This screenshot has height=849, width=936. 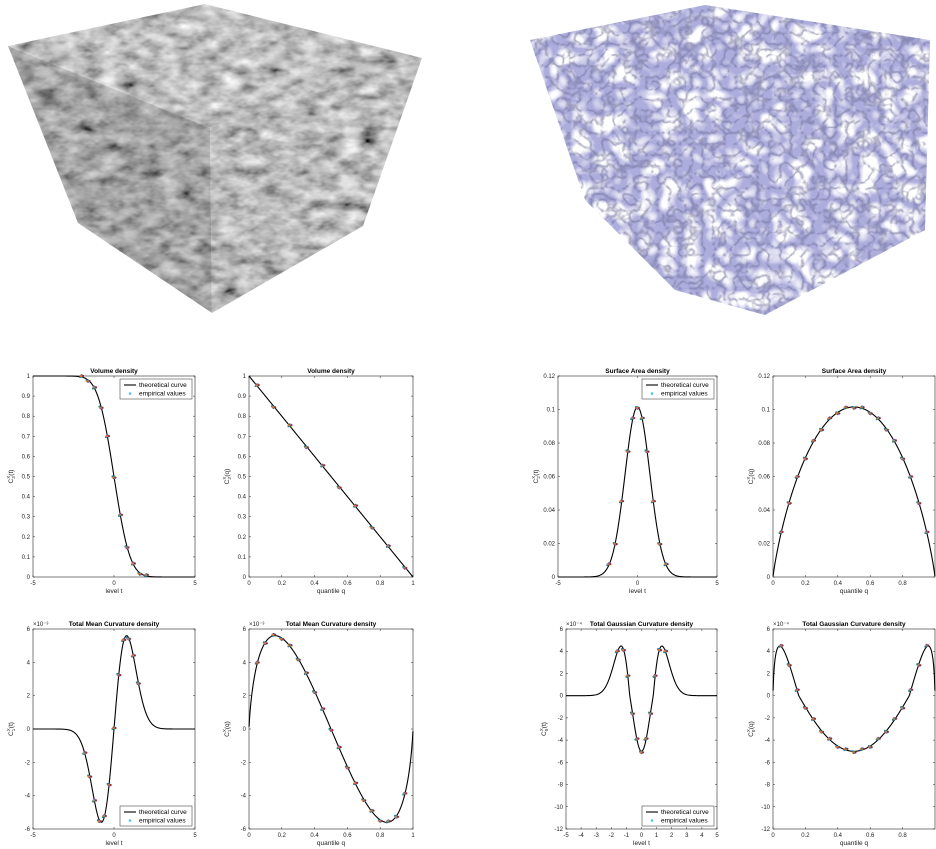 I want to click on axis-exponent: ×10⁻³, so click(x=256, y=625).